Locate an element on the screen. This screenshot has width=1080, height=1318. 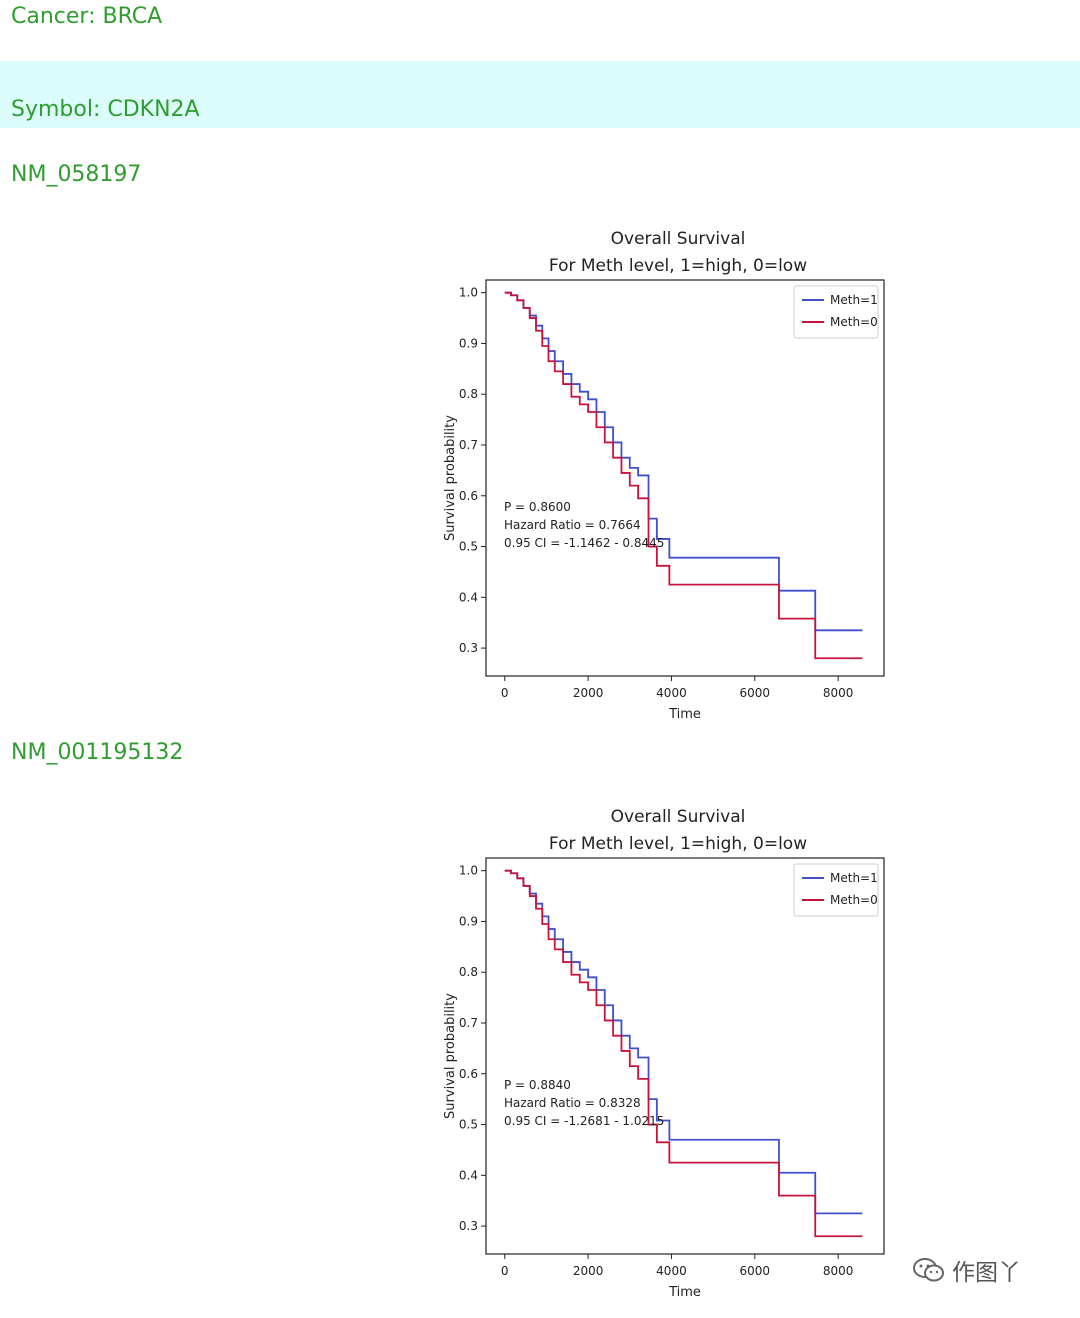
transcript-label: NM_058197 is located at coordinates (76, 174).